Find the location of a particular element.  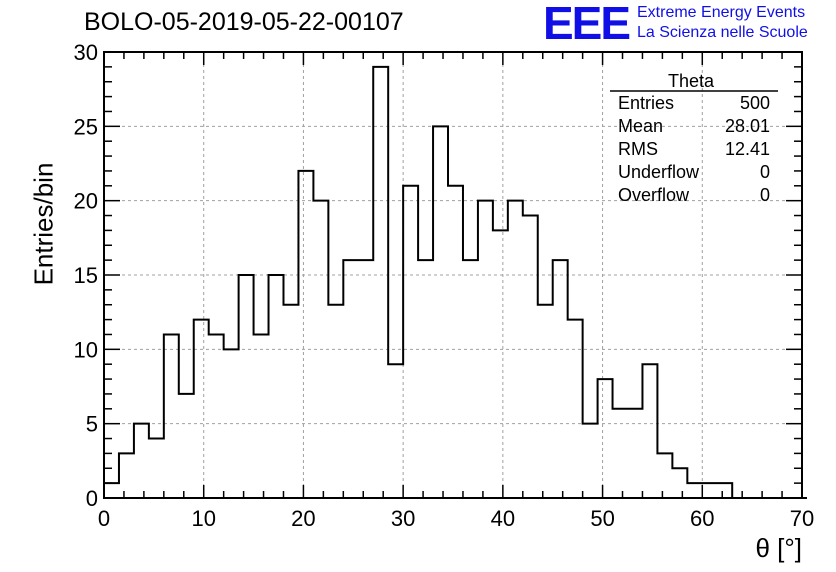

stats-entries-value: 500 is located at coordinates (754, 103).